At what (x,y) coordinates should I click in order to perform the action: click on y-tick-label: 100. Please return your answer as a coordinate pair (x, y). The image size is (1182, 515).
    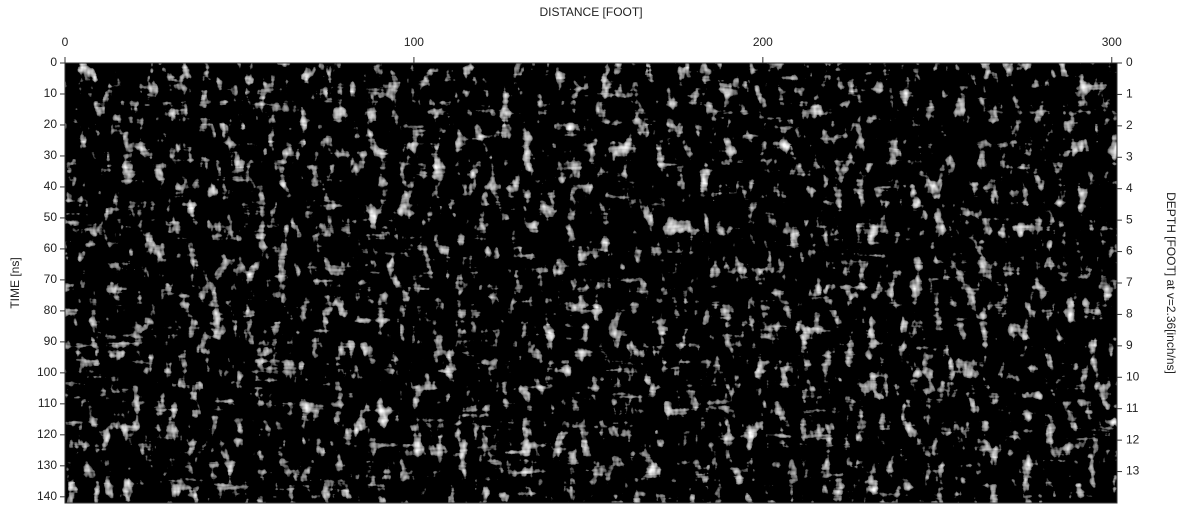
    Looking at the image, I should click on (47, 372).